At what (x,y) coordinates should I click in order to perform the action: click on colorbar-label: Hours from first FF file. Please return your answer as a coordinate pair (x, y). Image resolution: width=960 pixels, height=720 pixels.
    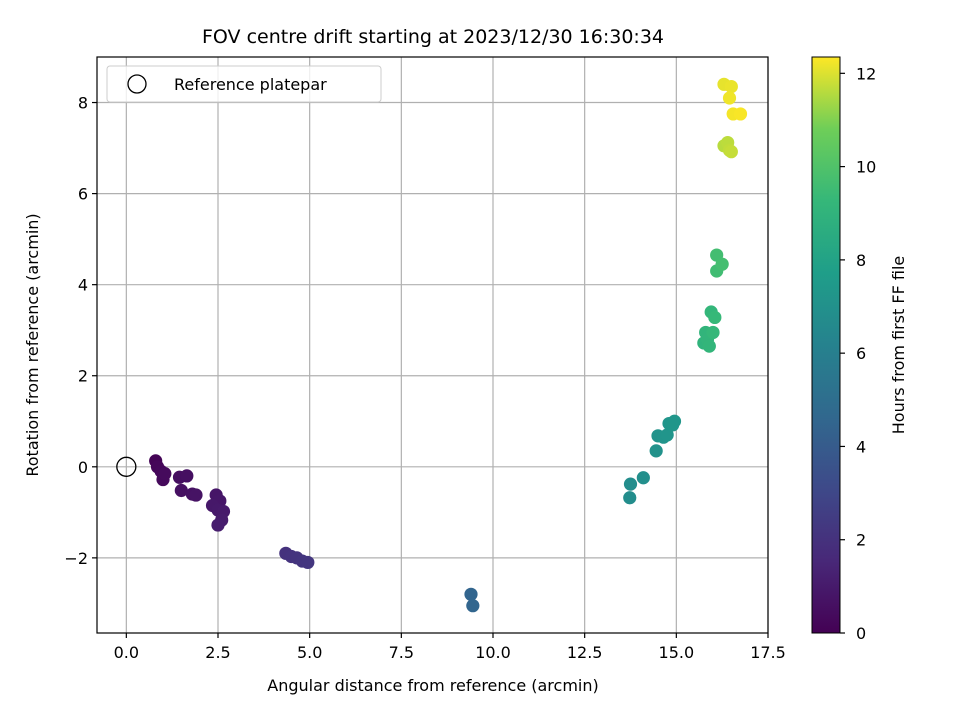
    Looking at the image, I should click on (898, 345).